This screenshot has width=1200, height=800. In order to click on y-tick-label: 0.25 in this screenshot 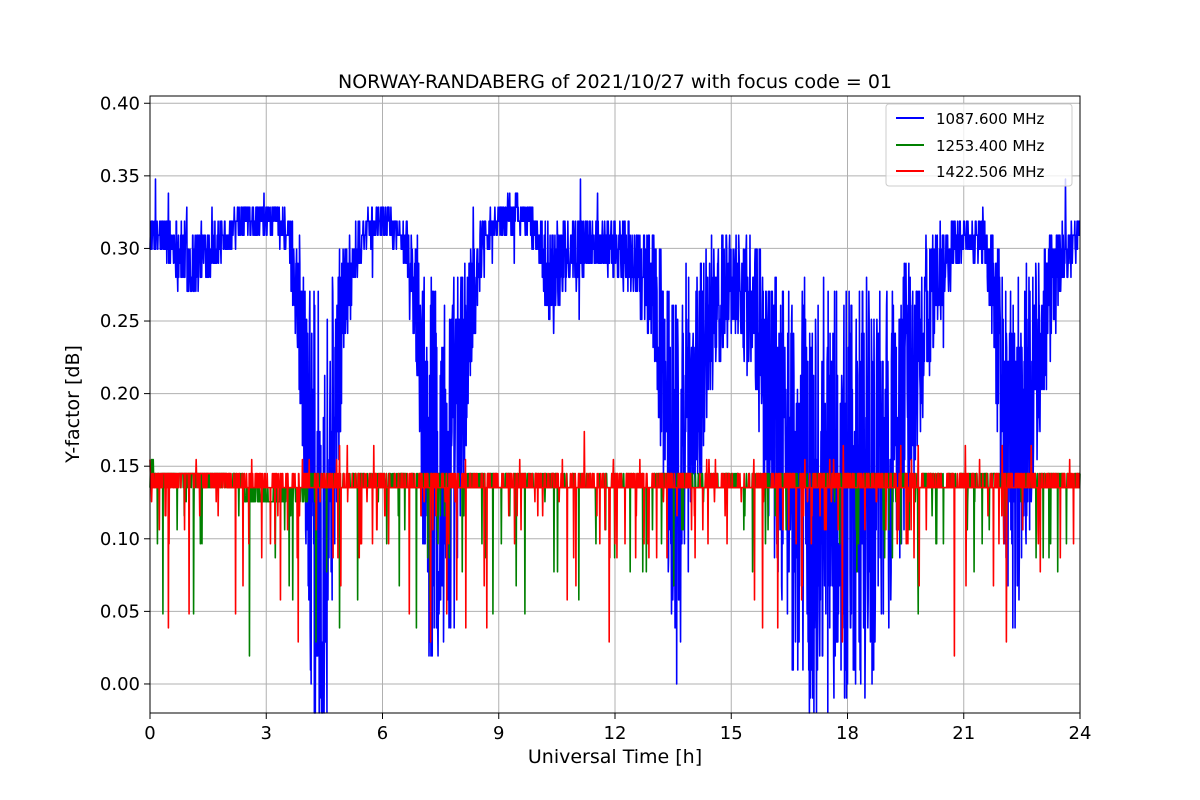, I will do `click(120, 321)`.